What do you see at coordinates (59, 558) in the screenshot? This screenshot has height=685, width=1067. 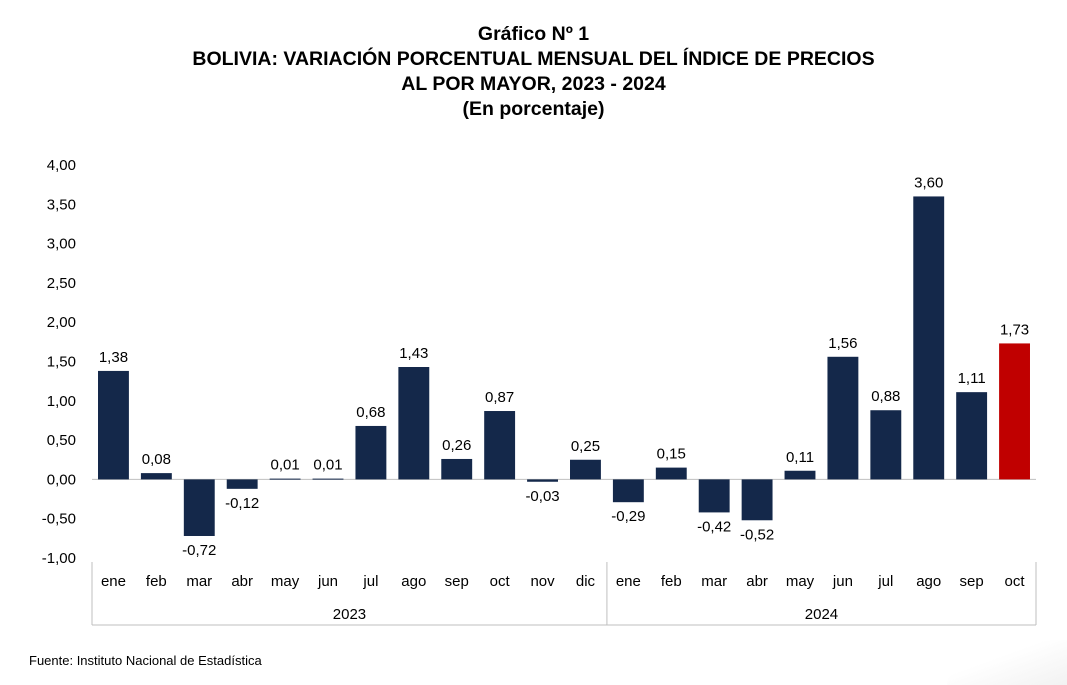 I see `y-tick-label: -1,00` at bounding box center [59, 558].